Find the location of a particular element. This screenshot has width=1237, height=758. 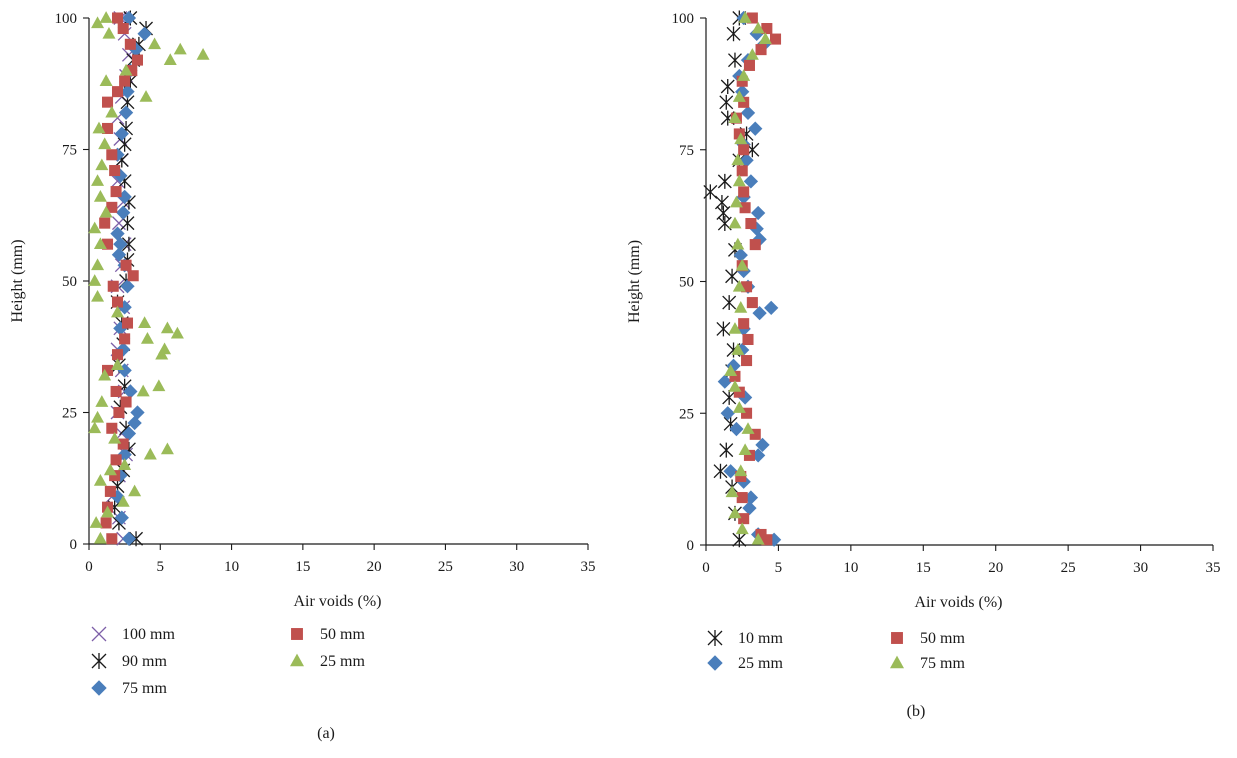

x-tick-label: 0 is located at coordinates (706, 568).